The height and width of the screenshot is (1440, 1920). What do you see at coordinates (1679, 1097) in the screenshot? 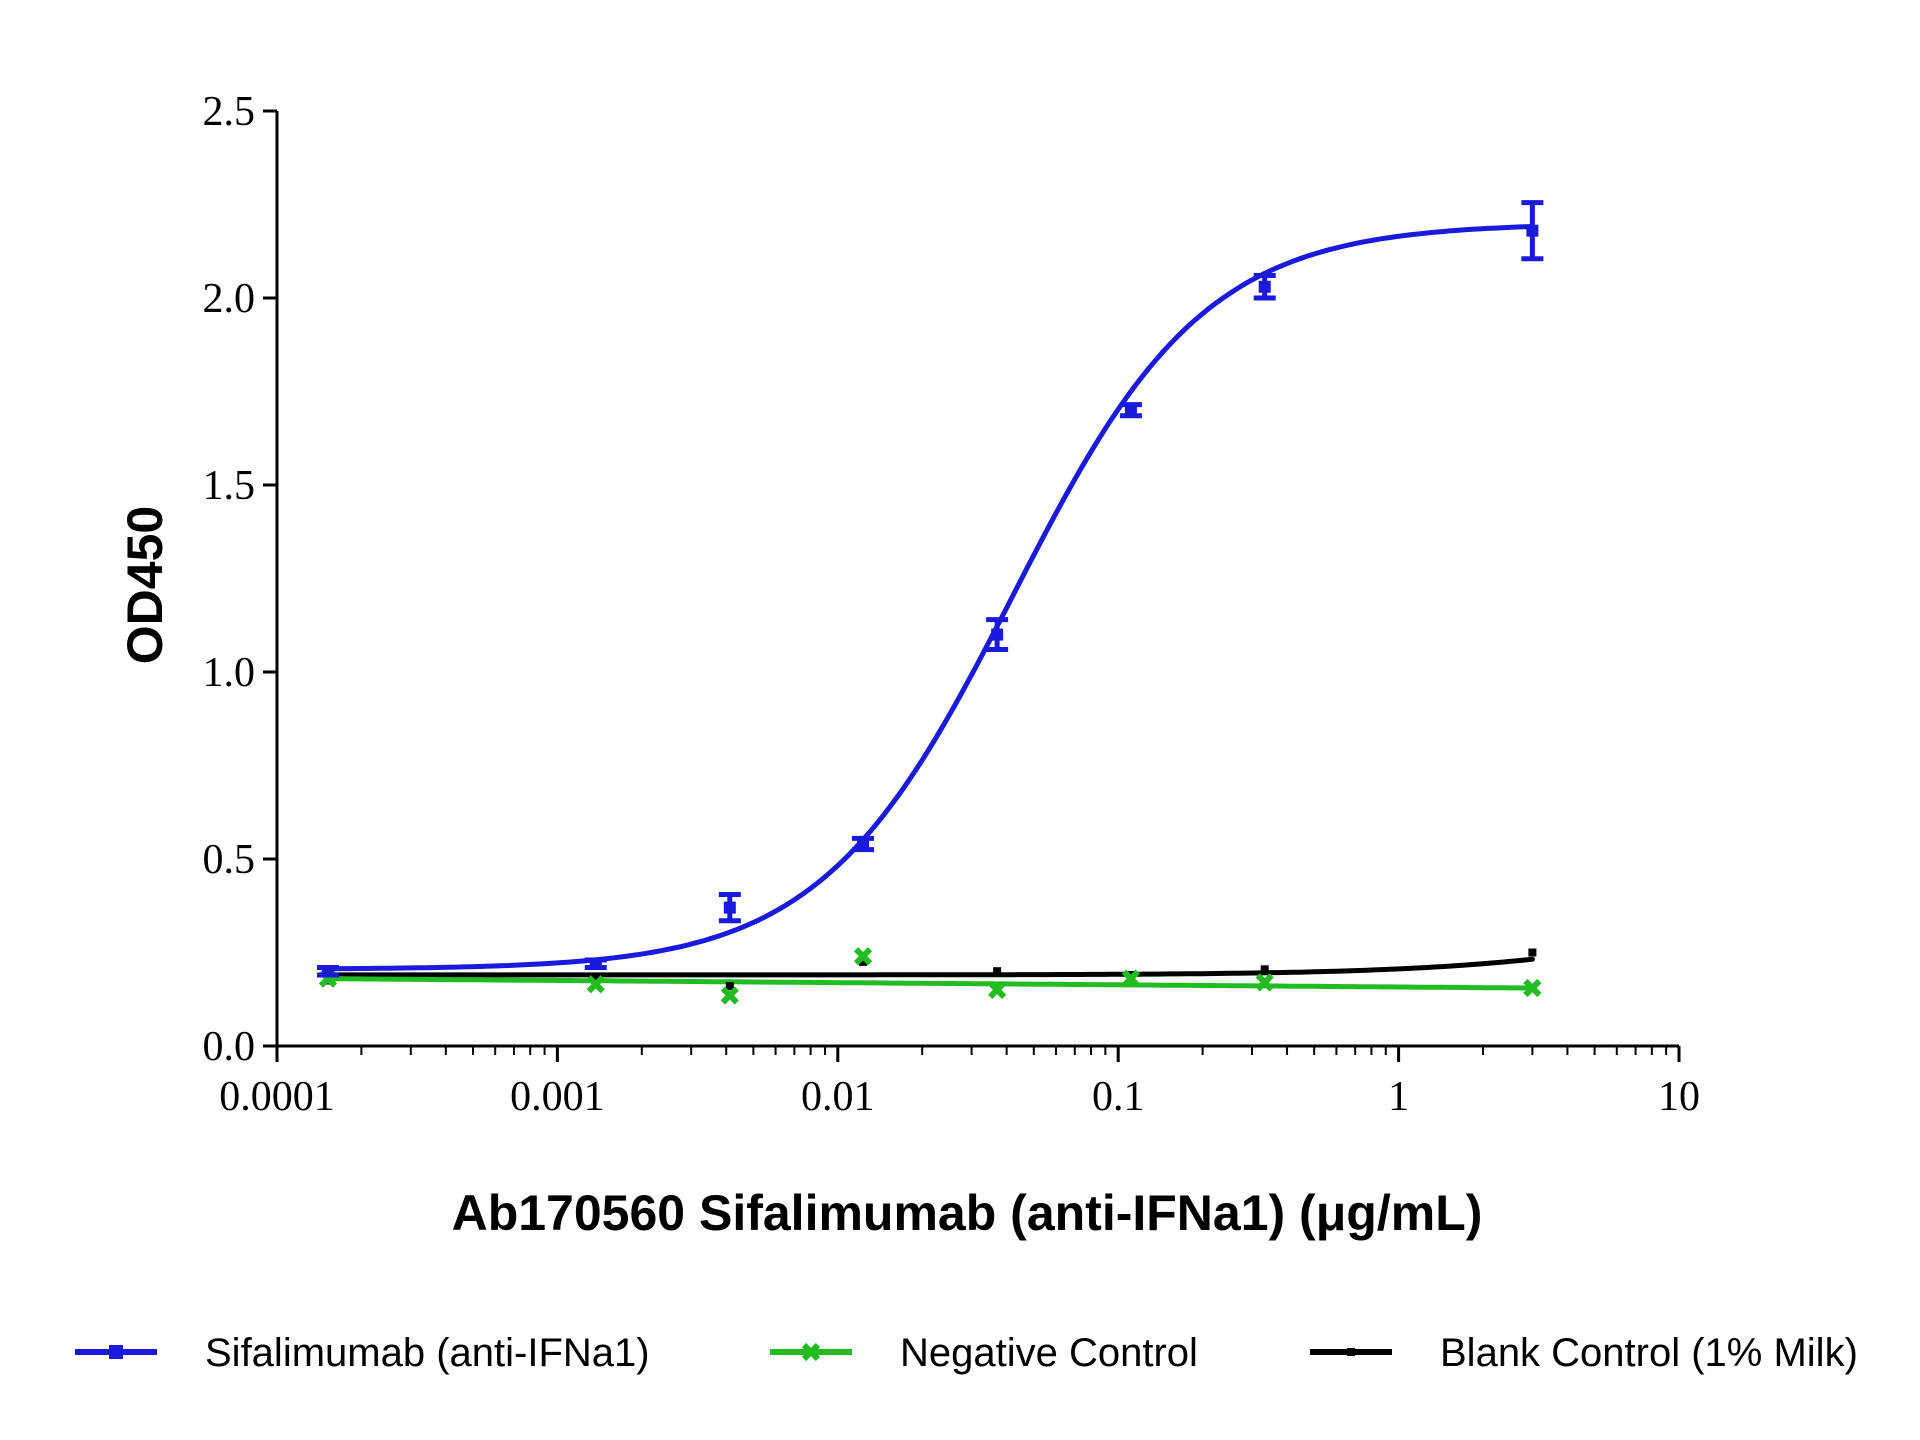
I see `x-tick-label: 10` at bounding box center [1679, 1097].